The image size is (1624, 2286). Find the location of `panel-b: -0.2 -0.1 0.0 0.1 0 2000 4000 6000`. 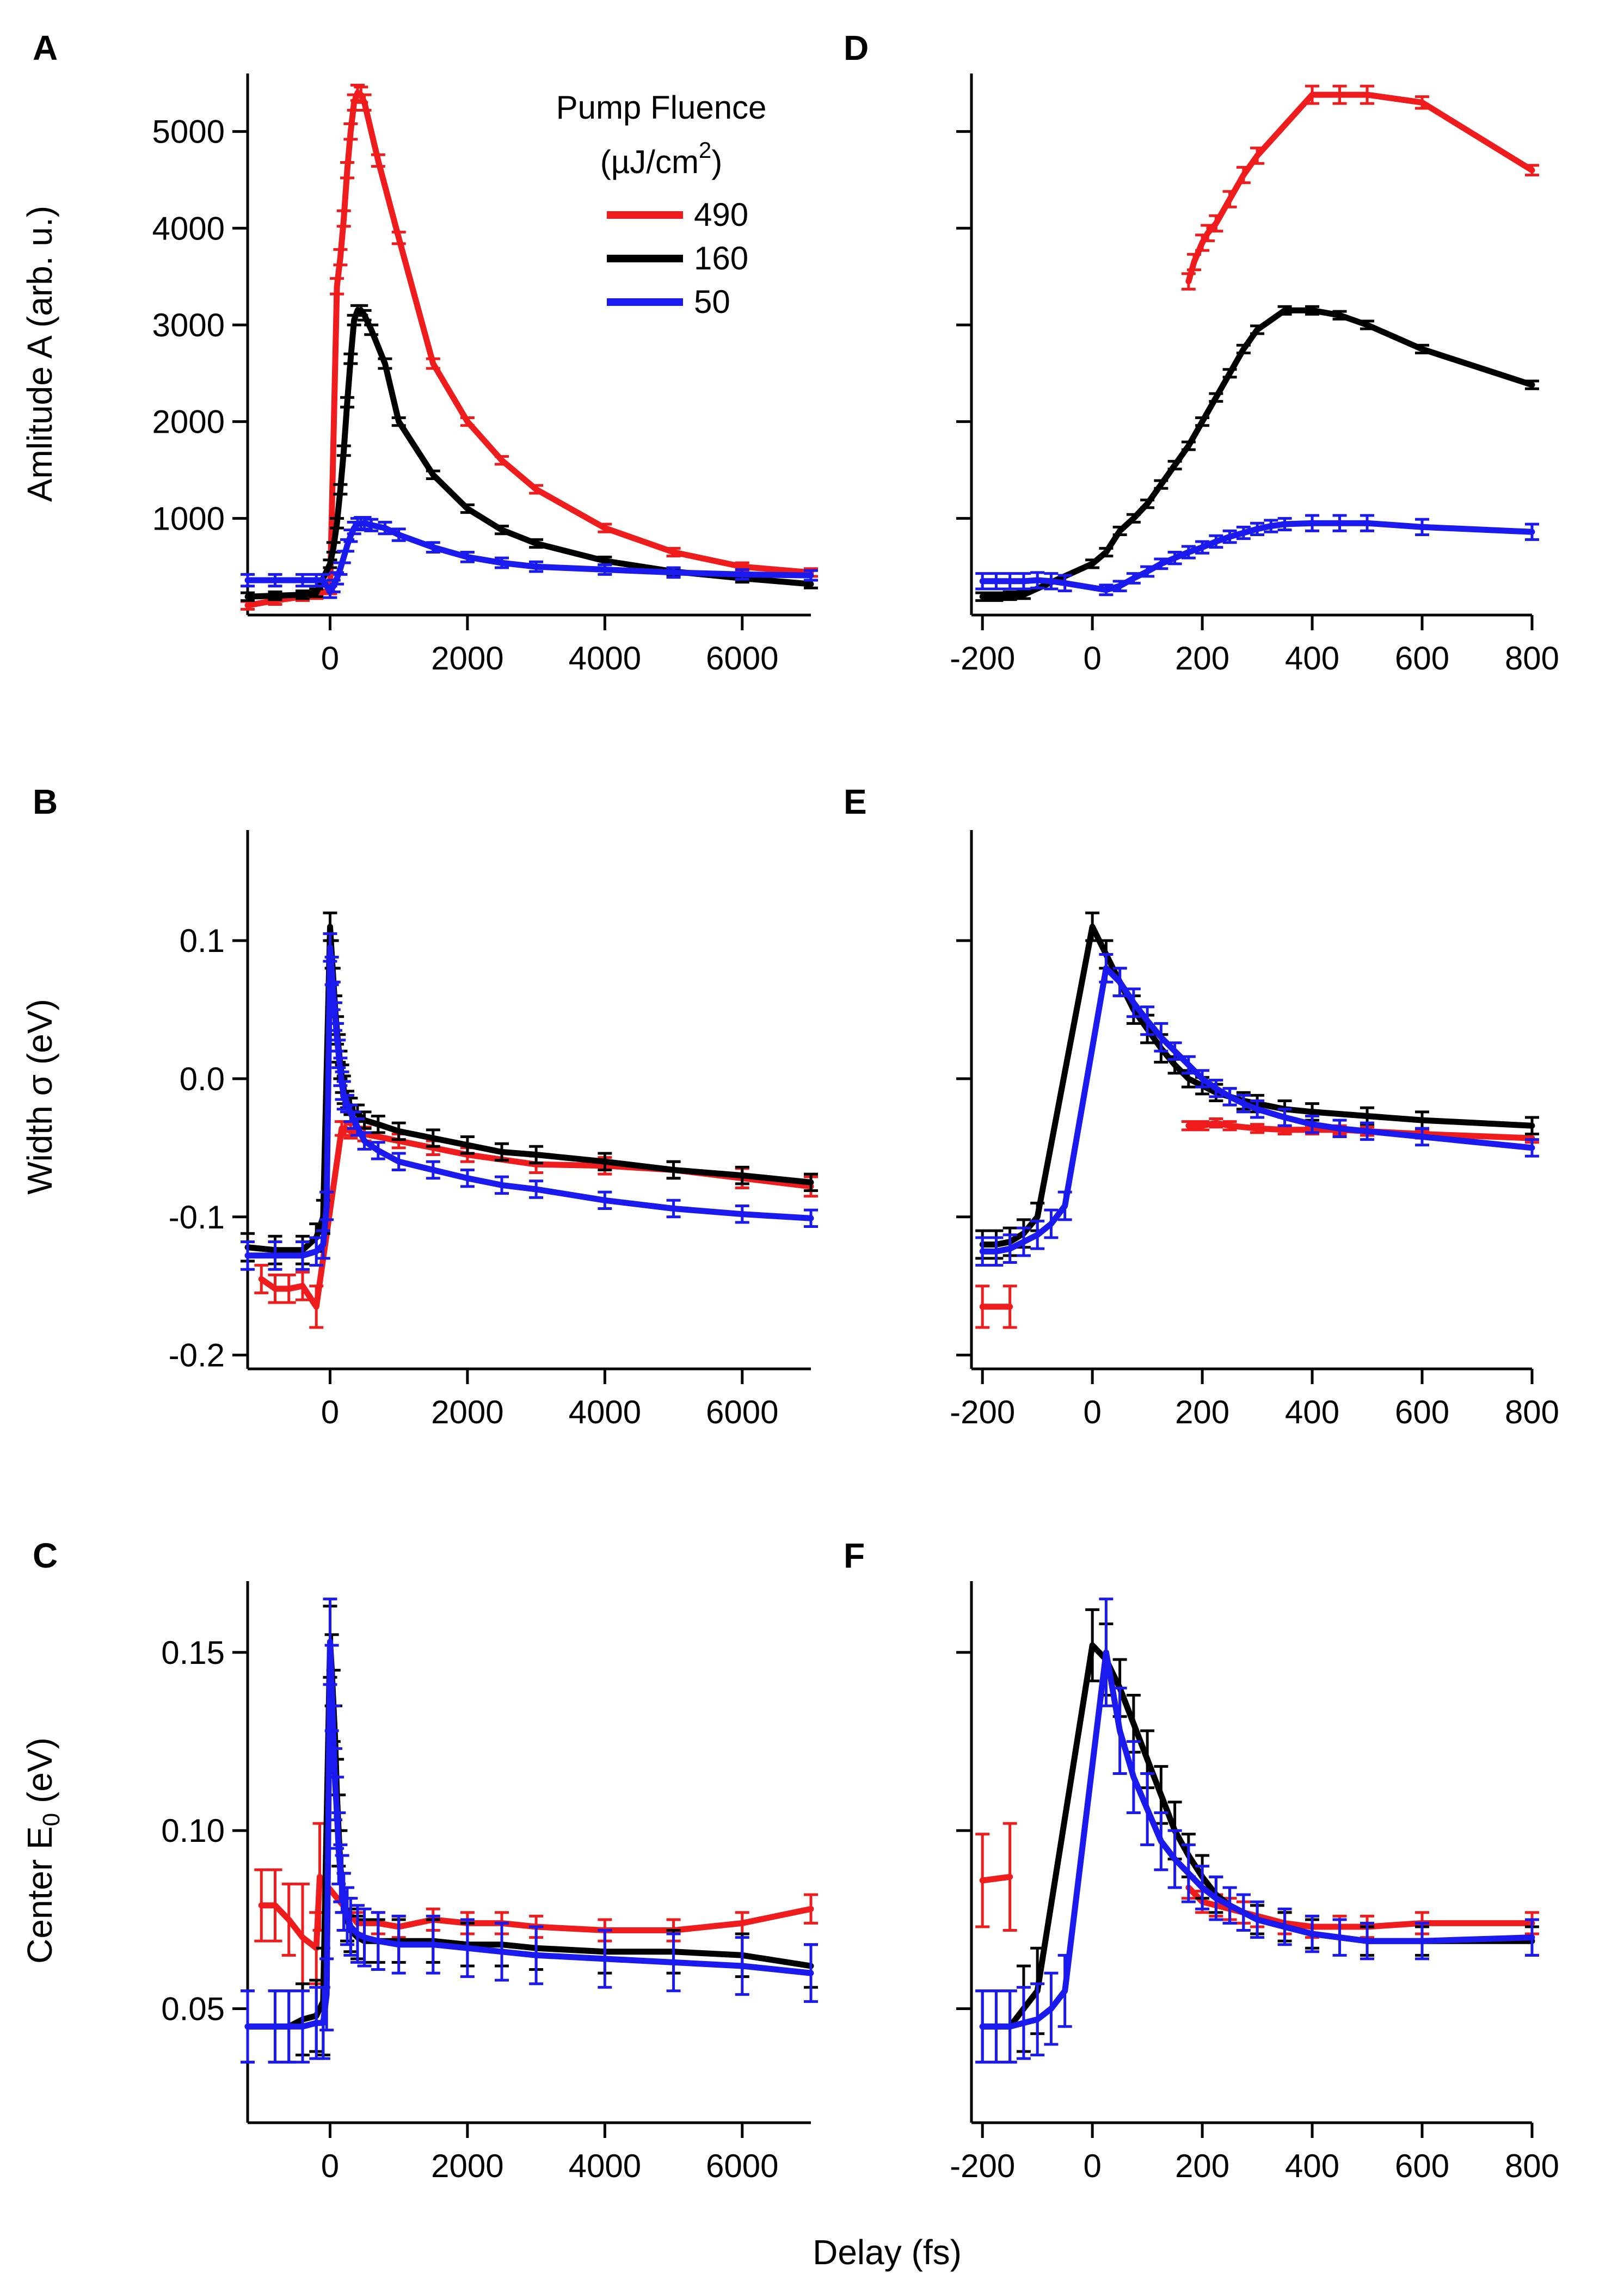

panel-b: -0.2 -0.1 0.0 0.1 0 2000 4000 6000 is located at coordinates (494, 1130).